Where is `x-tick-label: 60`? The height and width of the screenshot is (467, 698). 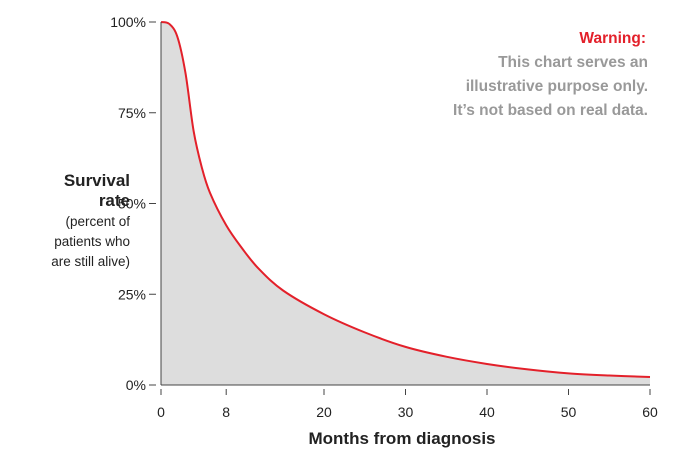 x-tick-label: 60 is located at coordinates (650, 412).